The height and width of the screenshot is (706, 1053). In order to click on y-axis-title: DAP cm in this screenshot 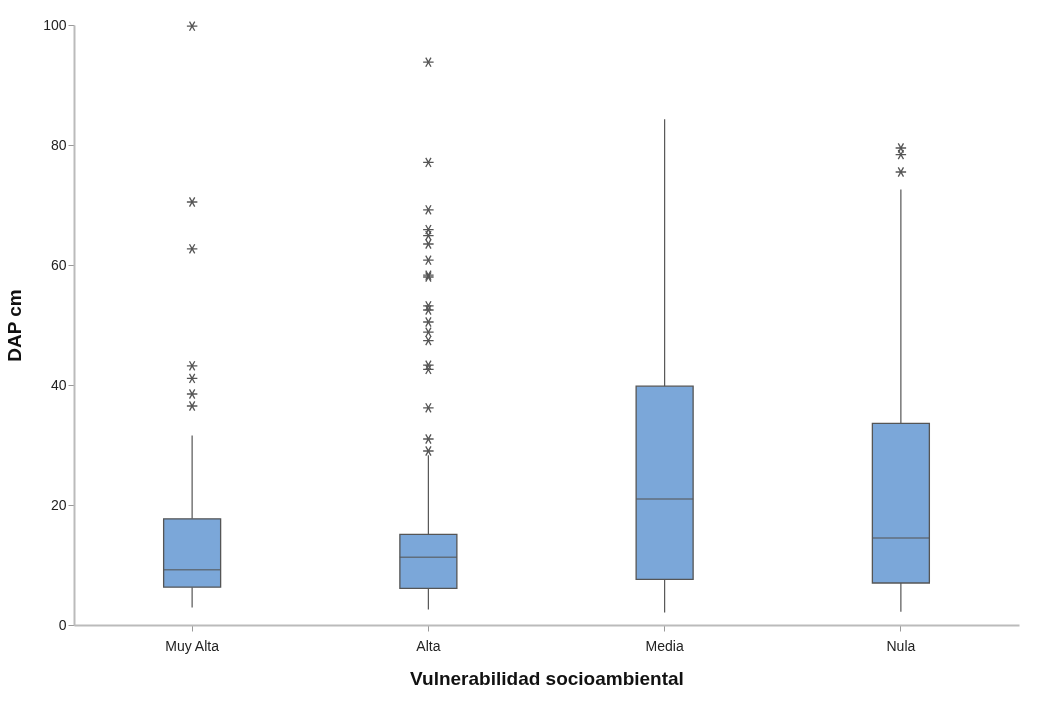, I will do `click(15, 325)`.